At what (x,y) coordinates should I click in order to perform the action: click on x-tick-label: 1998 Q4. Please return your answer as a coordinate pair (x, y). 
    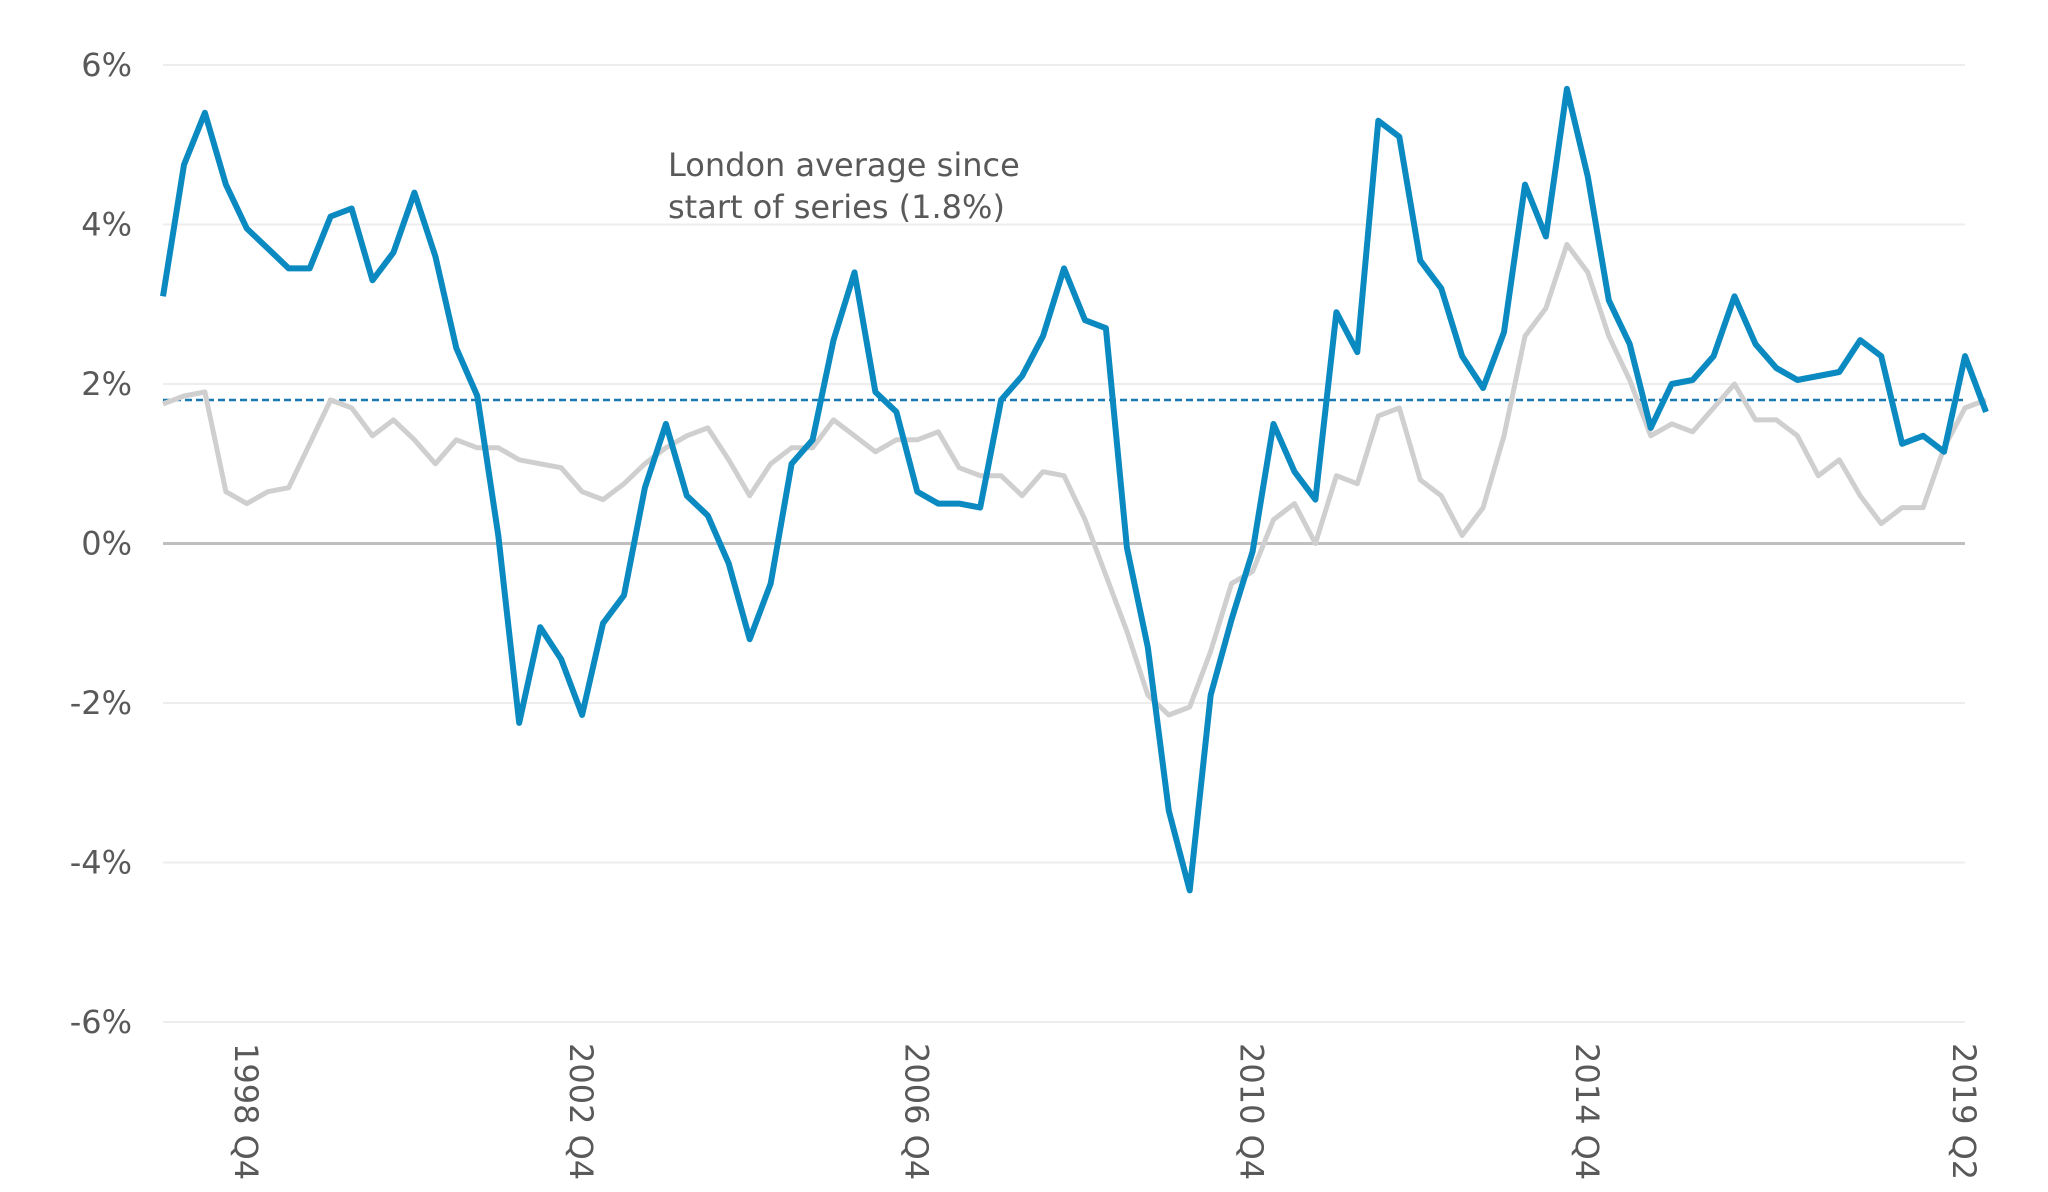
    Looking at the image, I should click on (246, 1111).